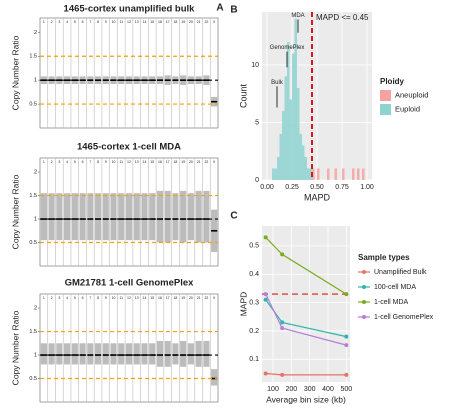  I want to click on chromosome-label: 17, so click(168, 22).